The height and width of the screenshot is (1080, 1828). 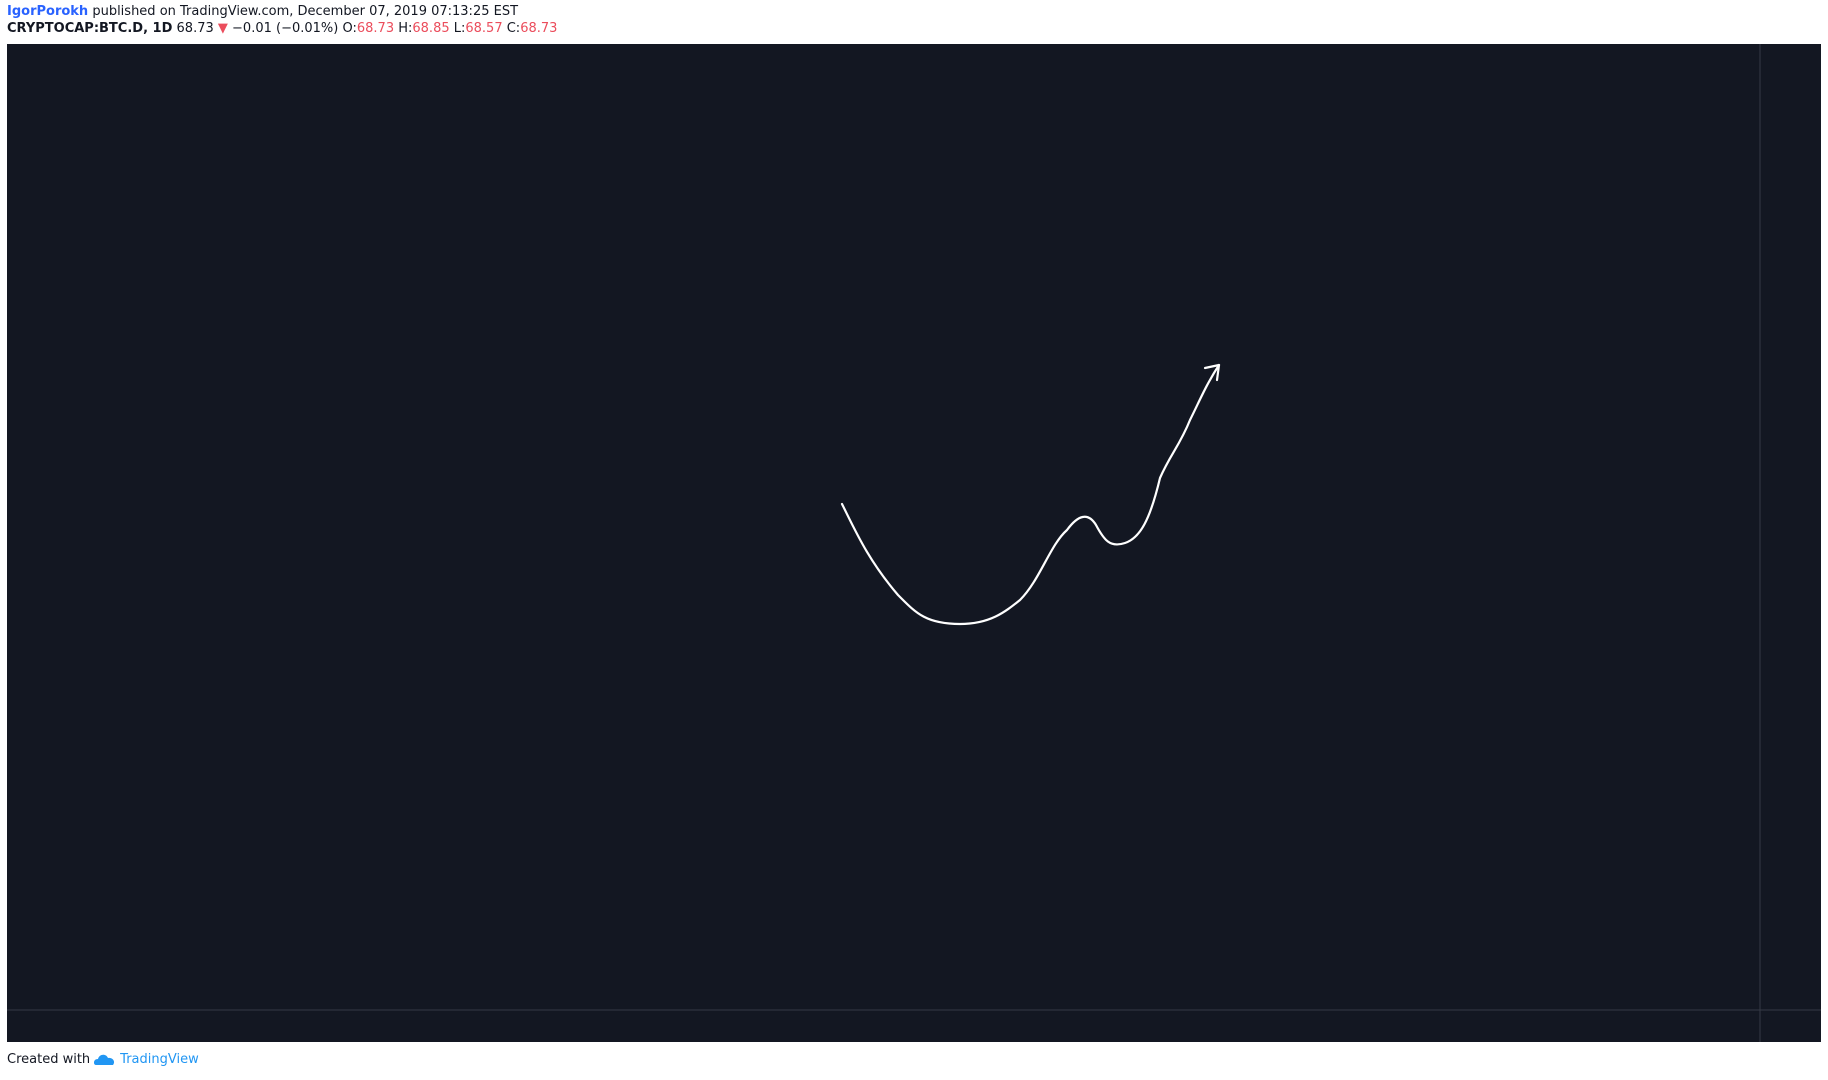 I want to click on close-label: C:, so click(x=513, y=28).